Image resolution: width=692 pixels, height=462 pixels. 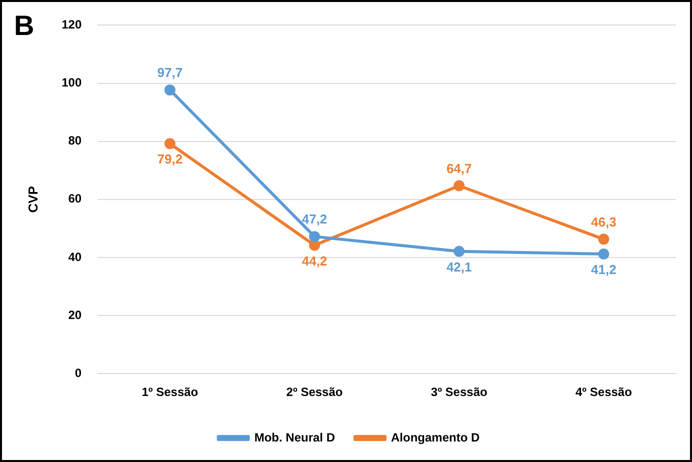 I want to click on x-tick-label: 4º Sessão, so click(x=603, y=392).